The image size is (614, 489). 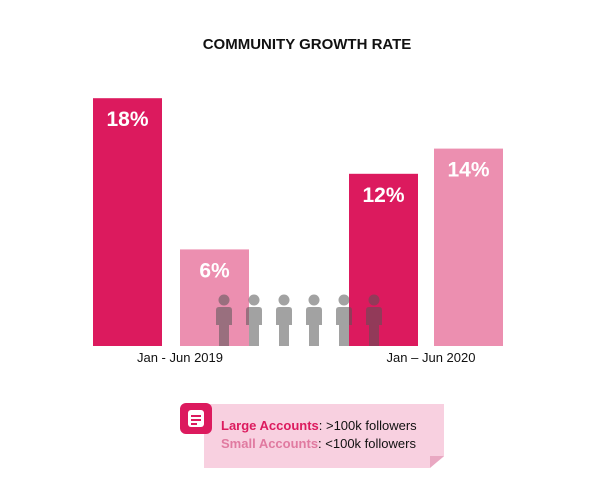 I want to click on data-label: 12%, so click(x=383, y=195).